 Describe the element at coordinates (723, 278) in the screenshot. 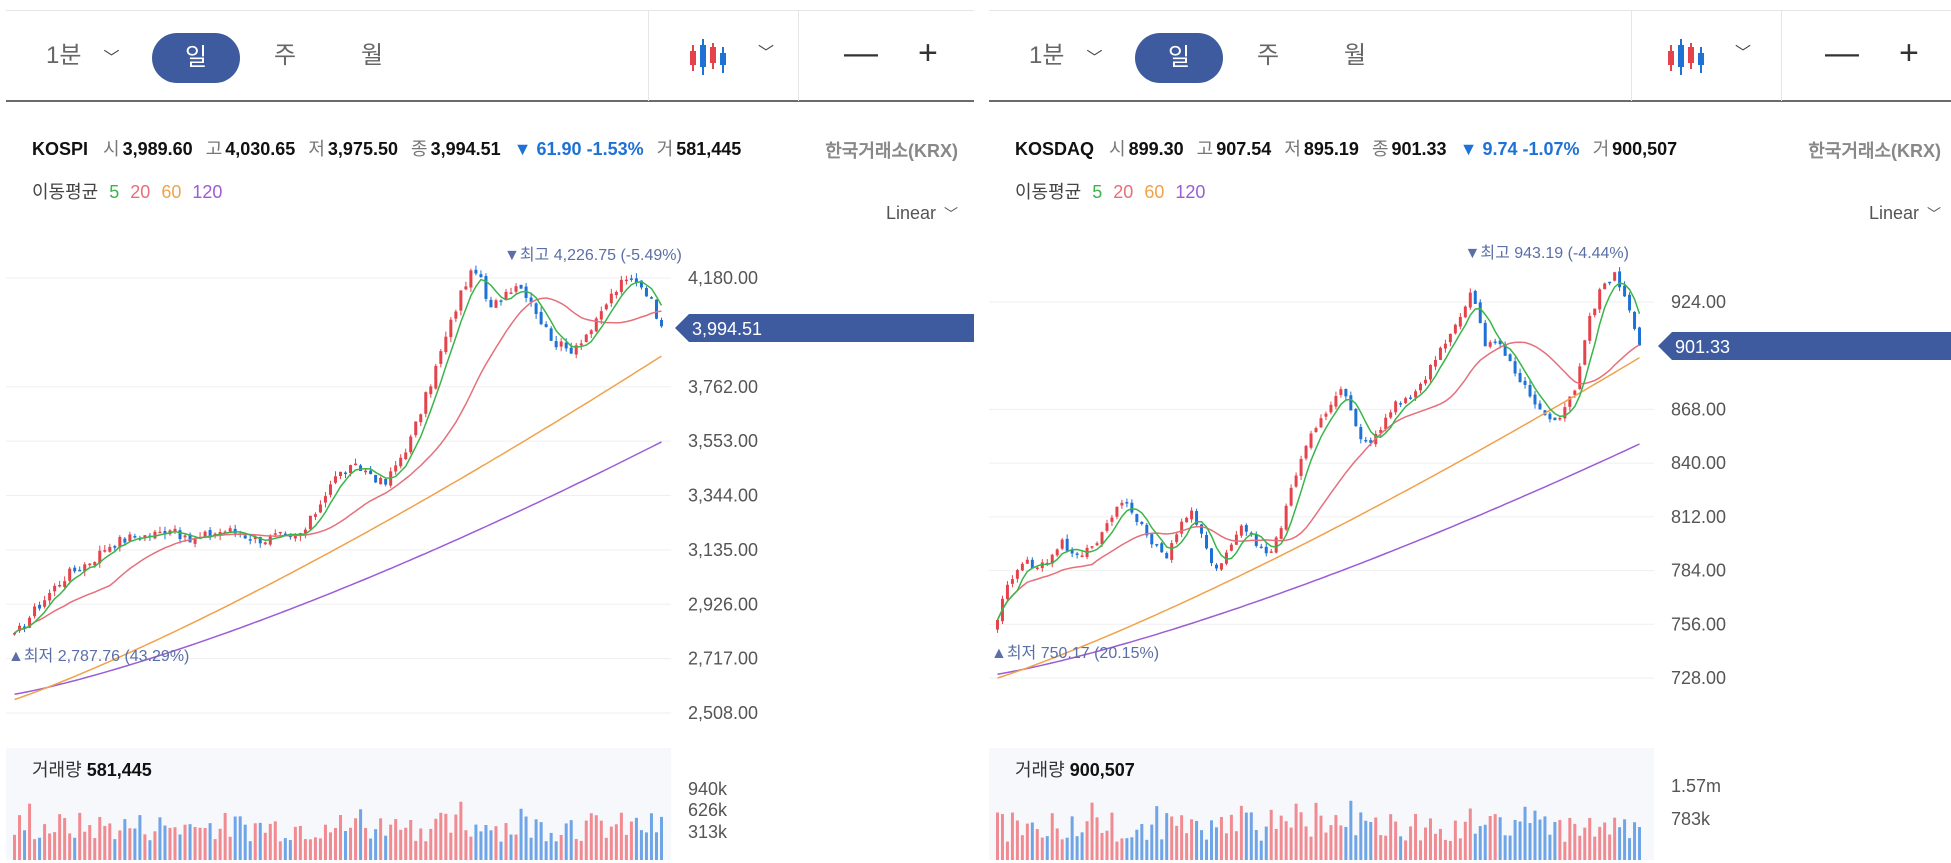

I see `y-tick-label: 4,180.00` at that location.